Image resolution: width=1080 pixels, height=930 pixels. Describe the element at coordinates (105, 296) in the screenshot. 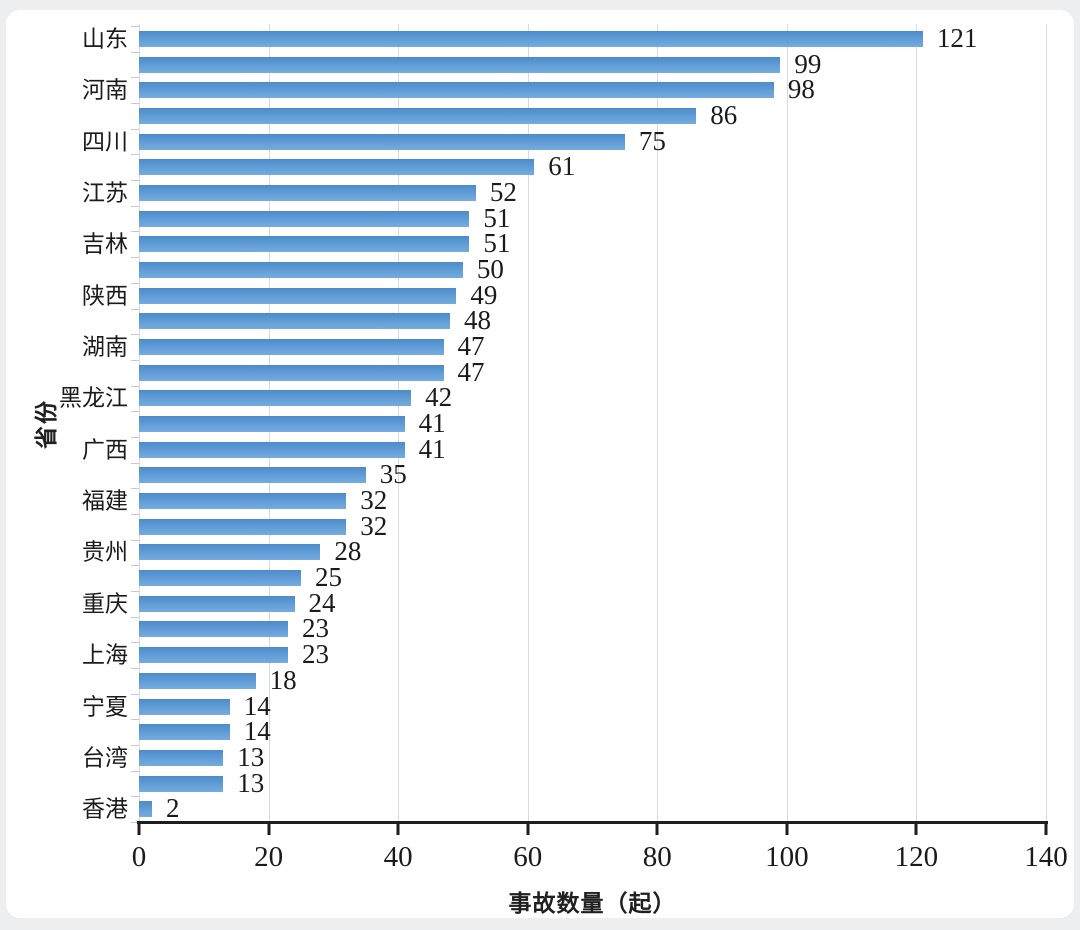

I see `category-label: 陕西` at that location.